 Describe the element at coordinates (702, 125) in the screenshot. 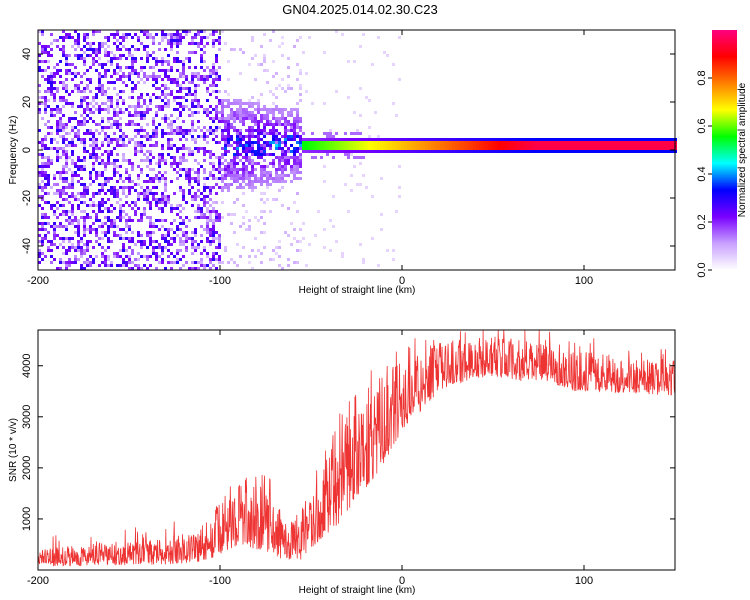

I see `colorbar-tick-label: 0.6` at that location.